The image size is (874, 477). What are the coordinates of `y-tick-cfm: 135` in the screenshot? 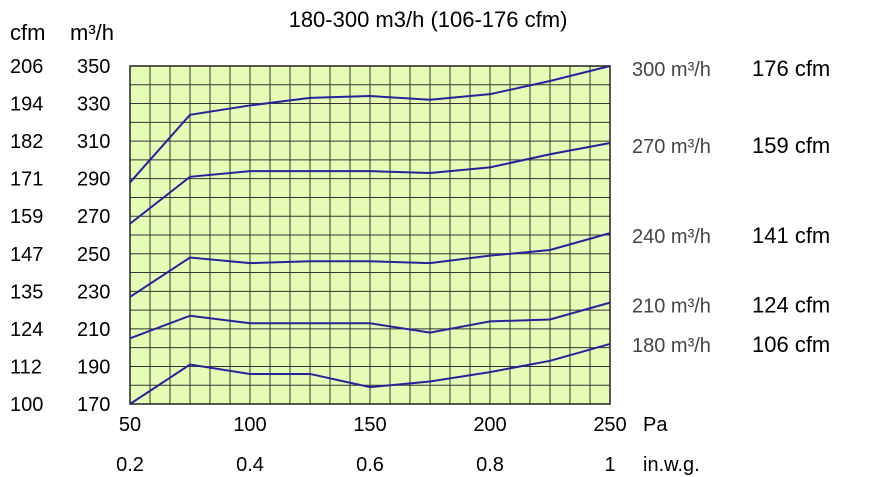 It's located at (26, 292).